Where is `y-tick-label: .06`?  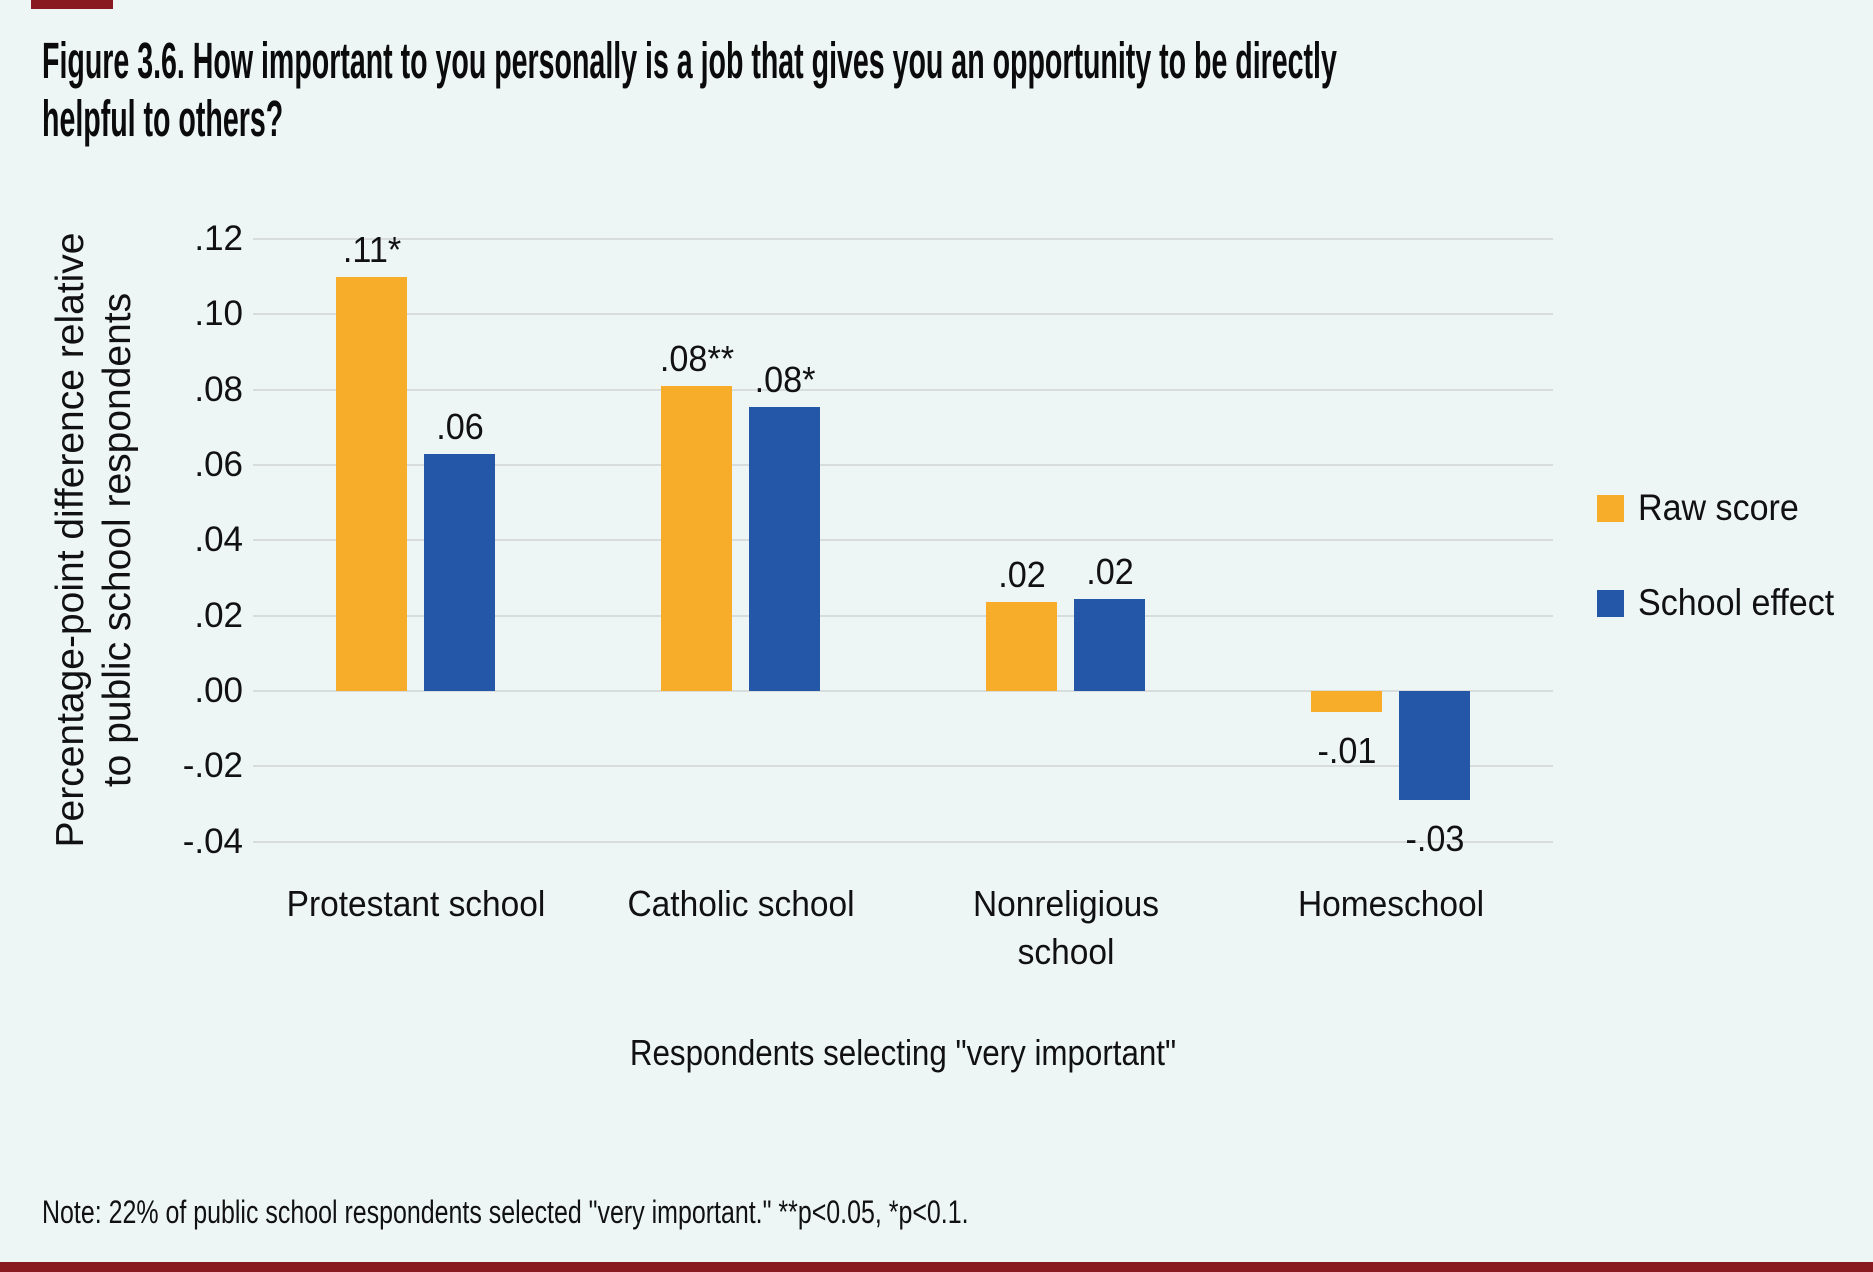 y-tick-label: .06 is located at coordinates (218, 465).